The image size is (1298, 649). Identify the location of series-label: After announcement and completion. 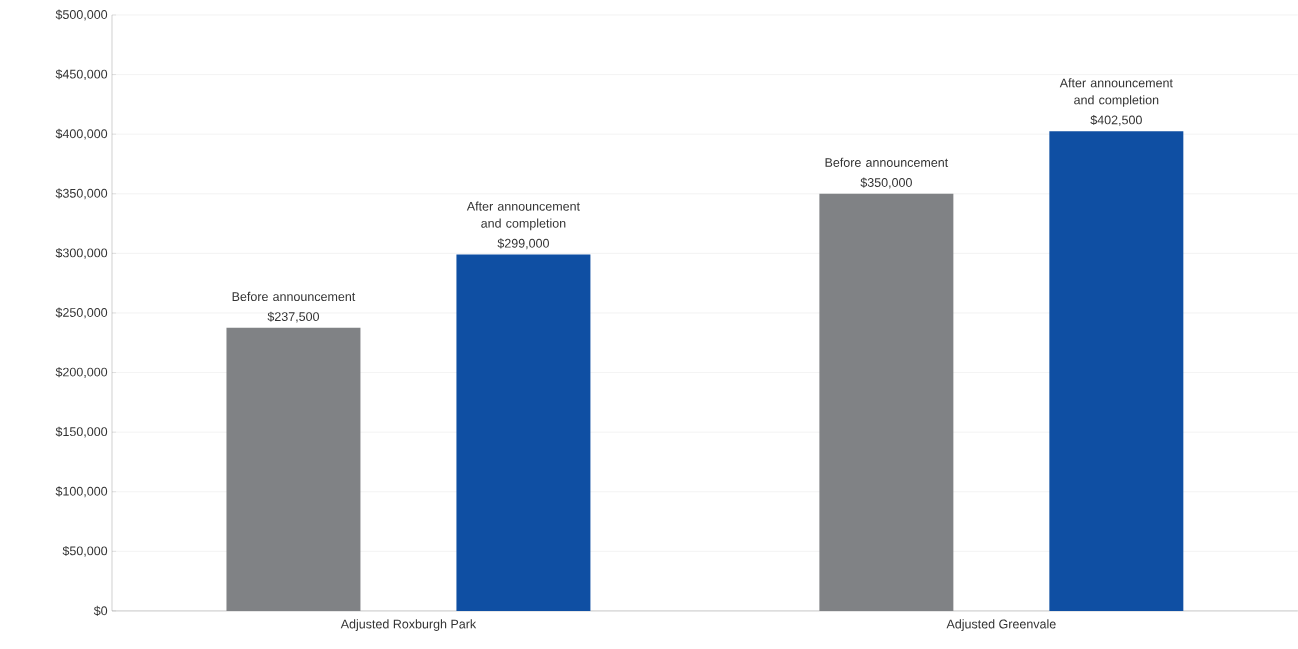
(523, 216).